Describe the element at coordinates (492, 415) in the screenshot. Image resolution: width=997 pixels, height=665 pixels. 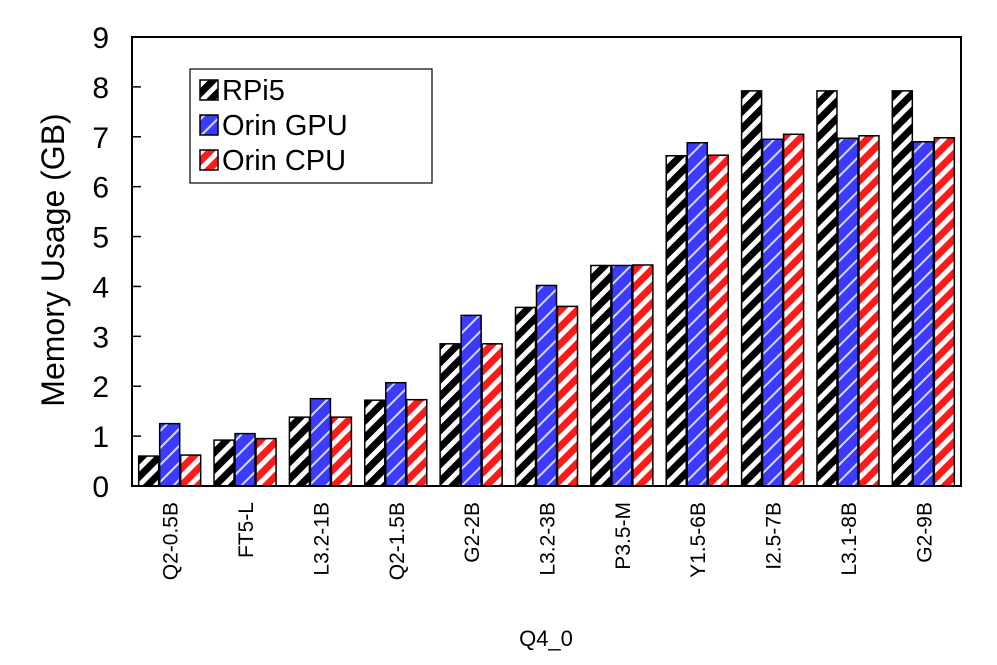
I see `bar-orin-cpu-g2-2b` at that location.